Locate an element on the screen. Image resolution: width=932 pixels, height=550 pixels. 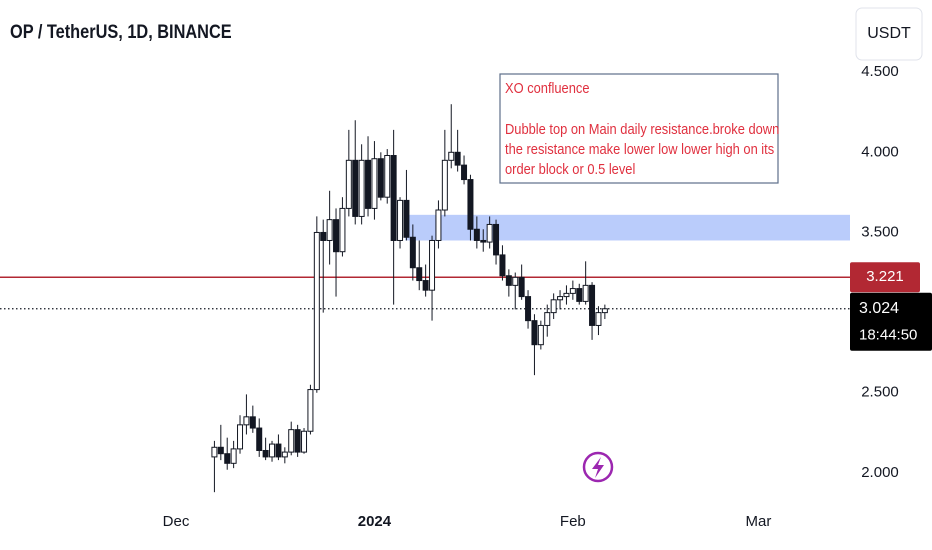
currency-button is located at coordinates (889, 34).